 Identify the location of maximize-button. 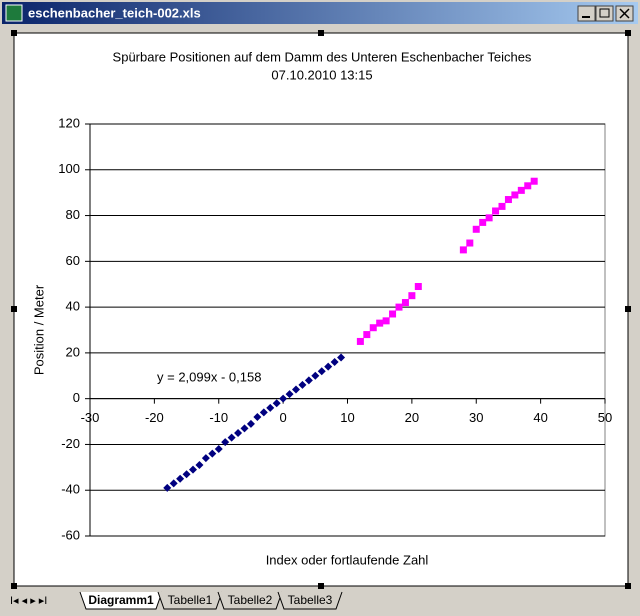
(604, 13).